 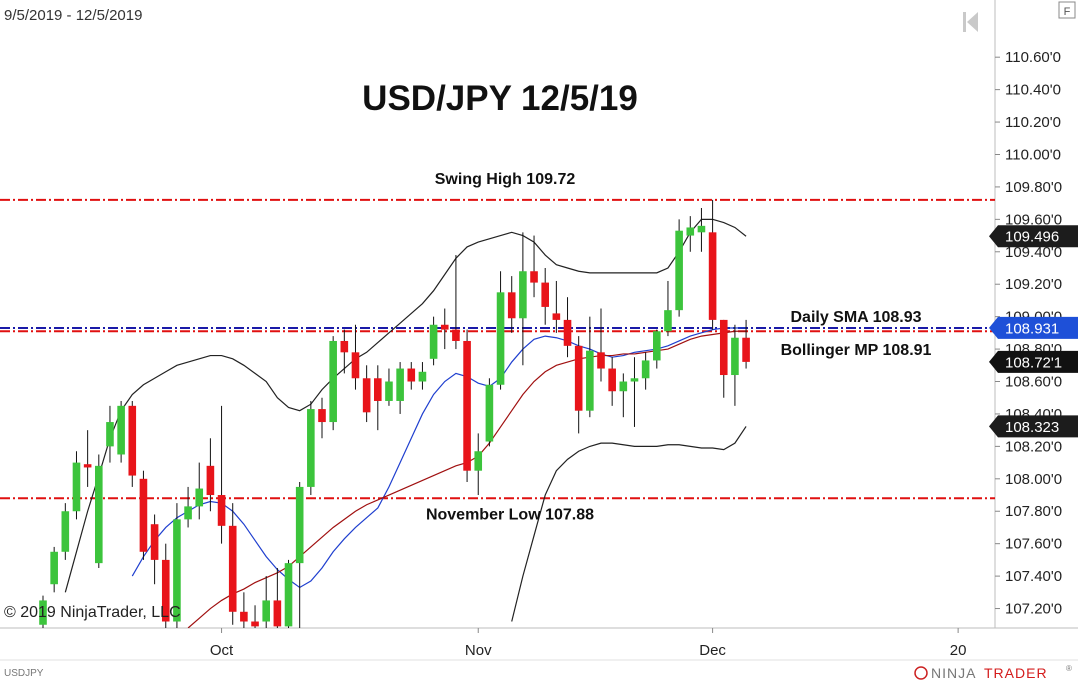 I want to click on copyright: © 2019 NinjaTrader, LLC, so click(x=92, y=612).